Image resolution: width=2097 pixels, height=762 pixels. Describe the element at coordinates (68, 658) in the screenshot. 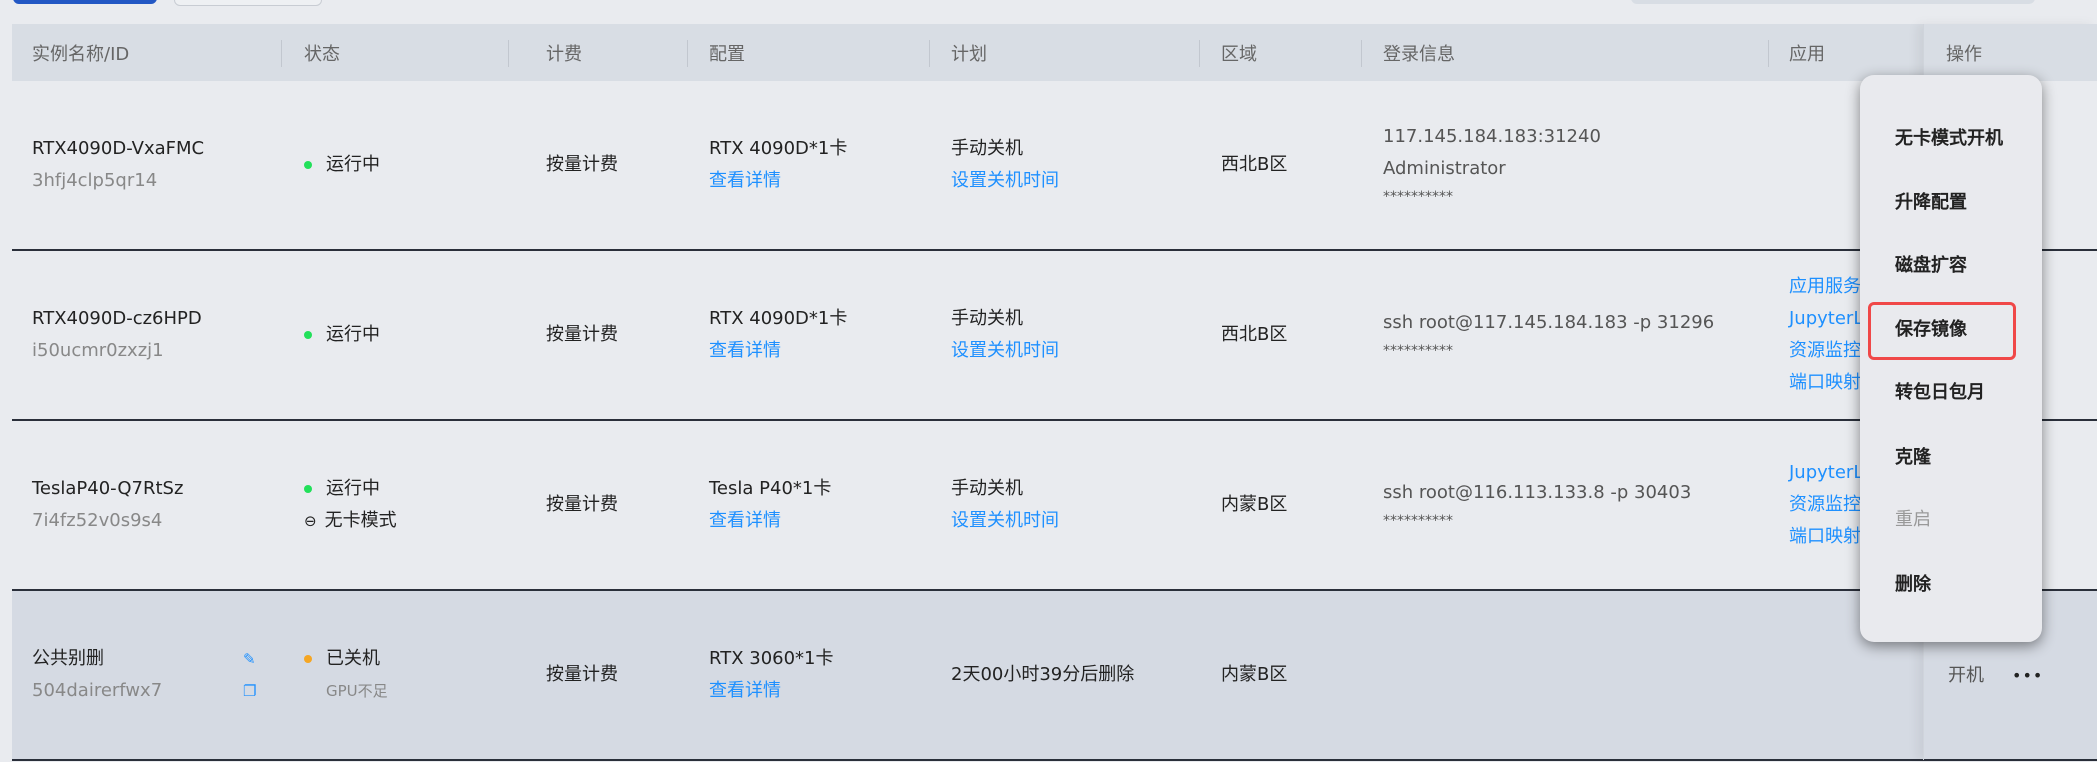

I see `instance-name: 公共别删` at that location.